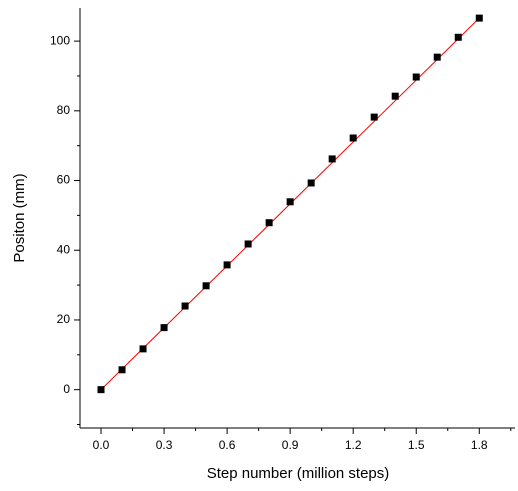  Describe the element at coordinates (66, 389) in the screenshot. I see `y-tick-label: 0` at that location.